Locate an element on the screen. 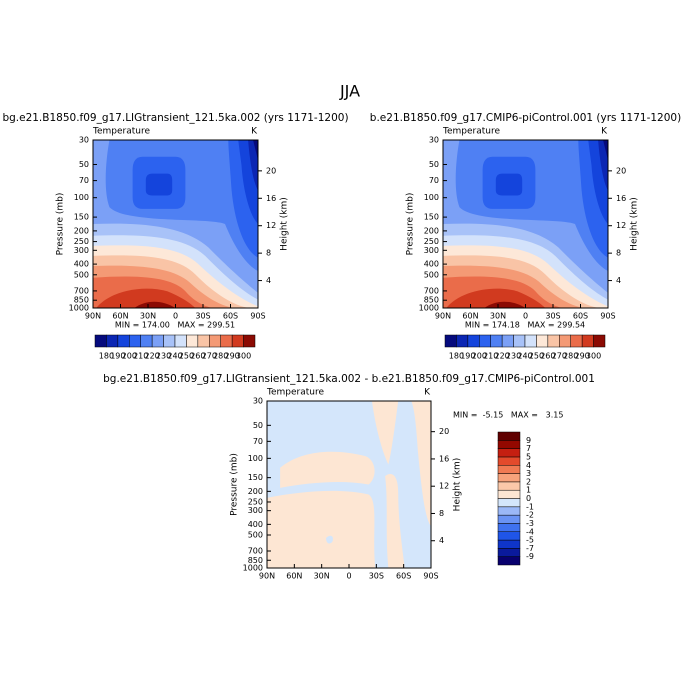 Image resolution: width=700 pixels, height=700 pixels. colorbar-label: 220 is located at coordinates (152, 356).